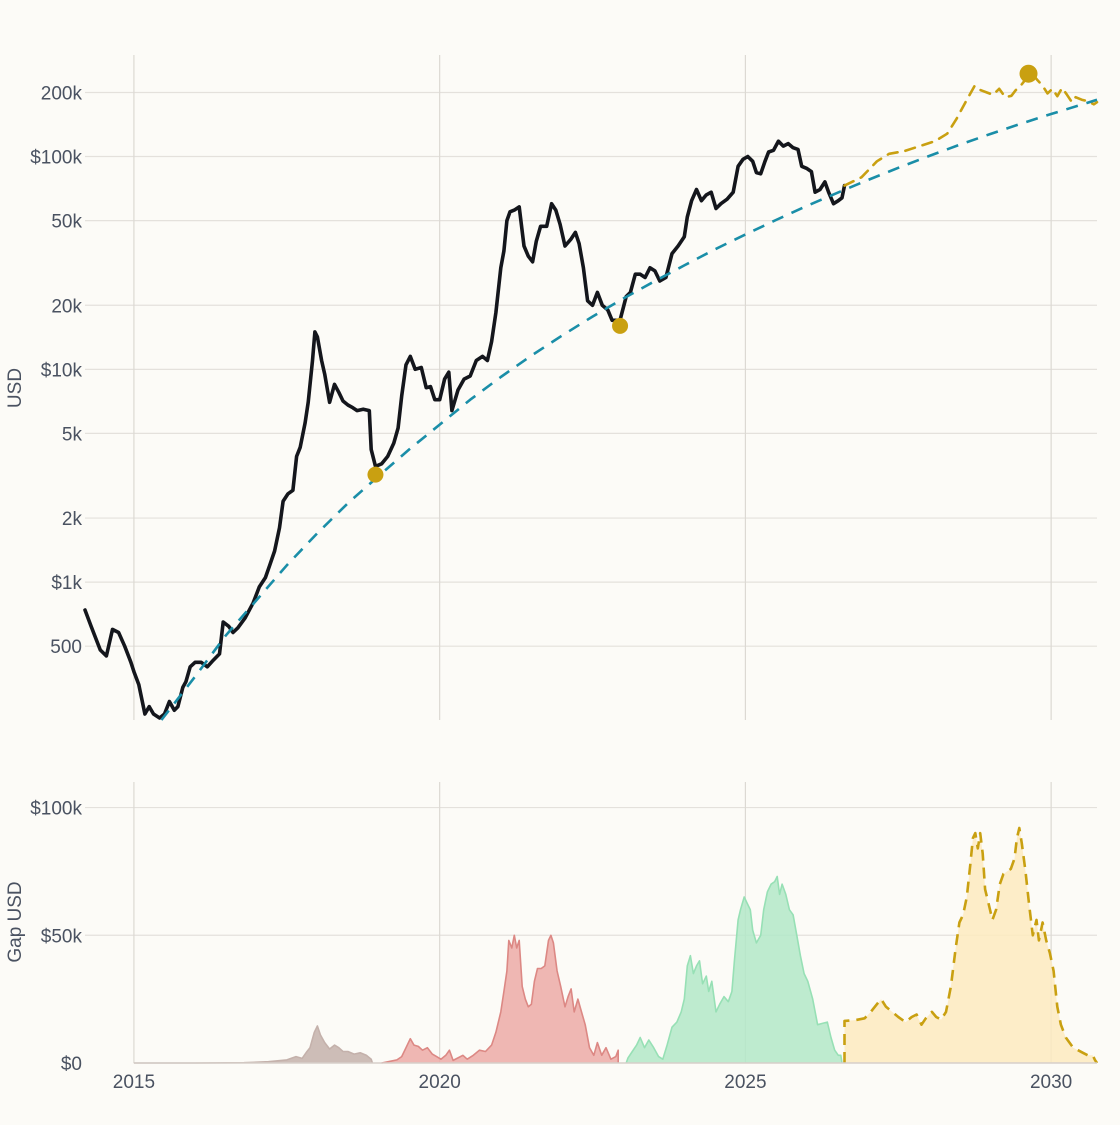 The width and height of the screenshot is (1120, 1125). Describe the element at coordinates (66, 306) in the screenshot. I see `price-y-tick-label: 20k` at that location.